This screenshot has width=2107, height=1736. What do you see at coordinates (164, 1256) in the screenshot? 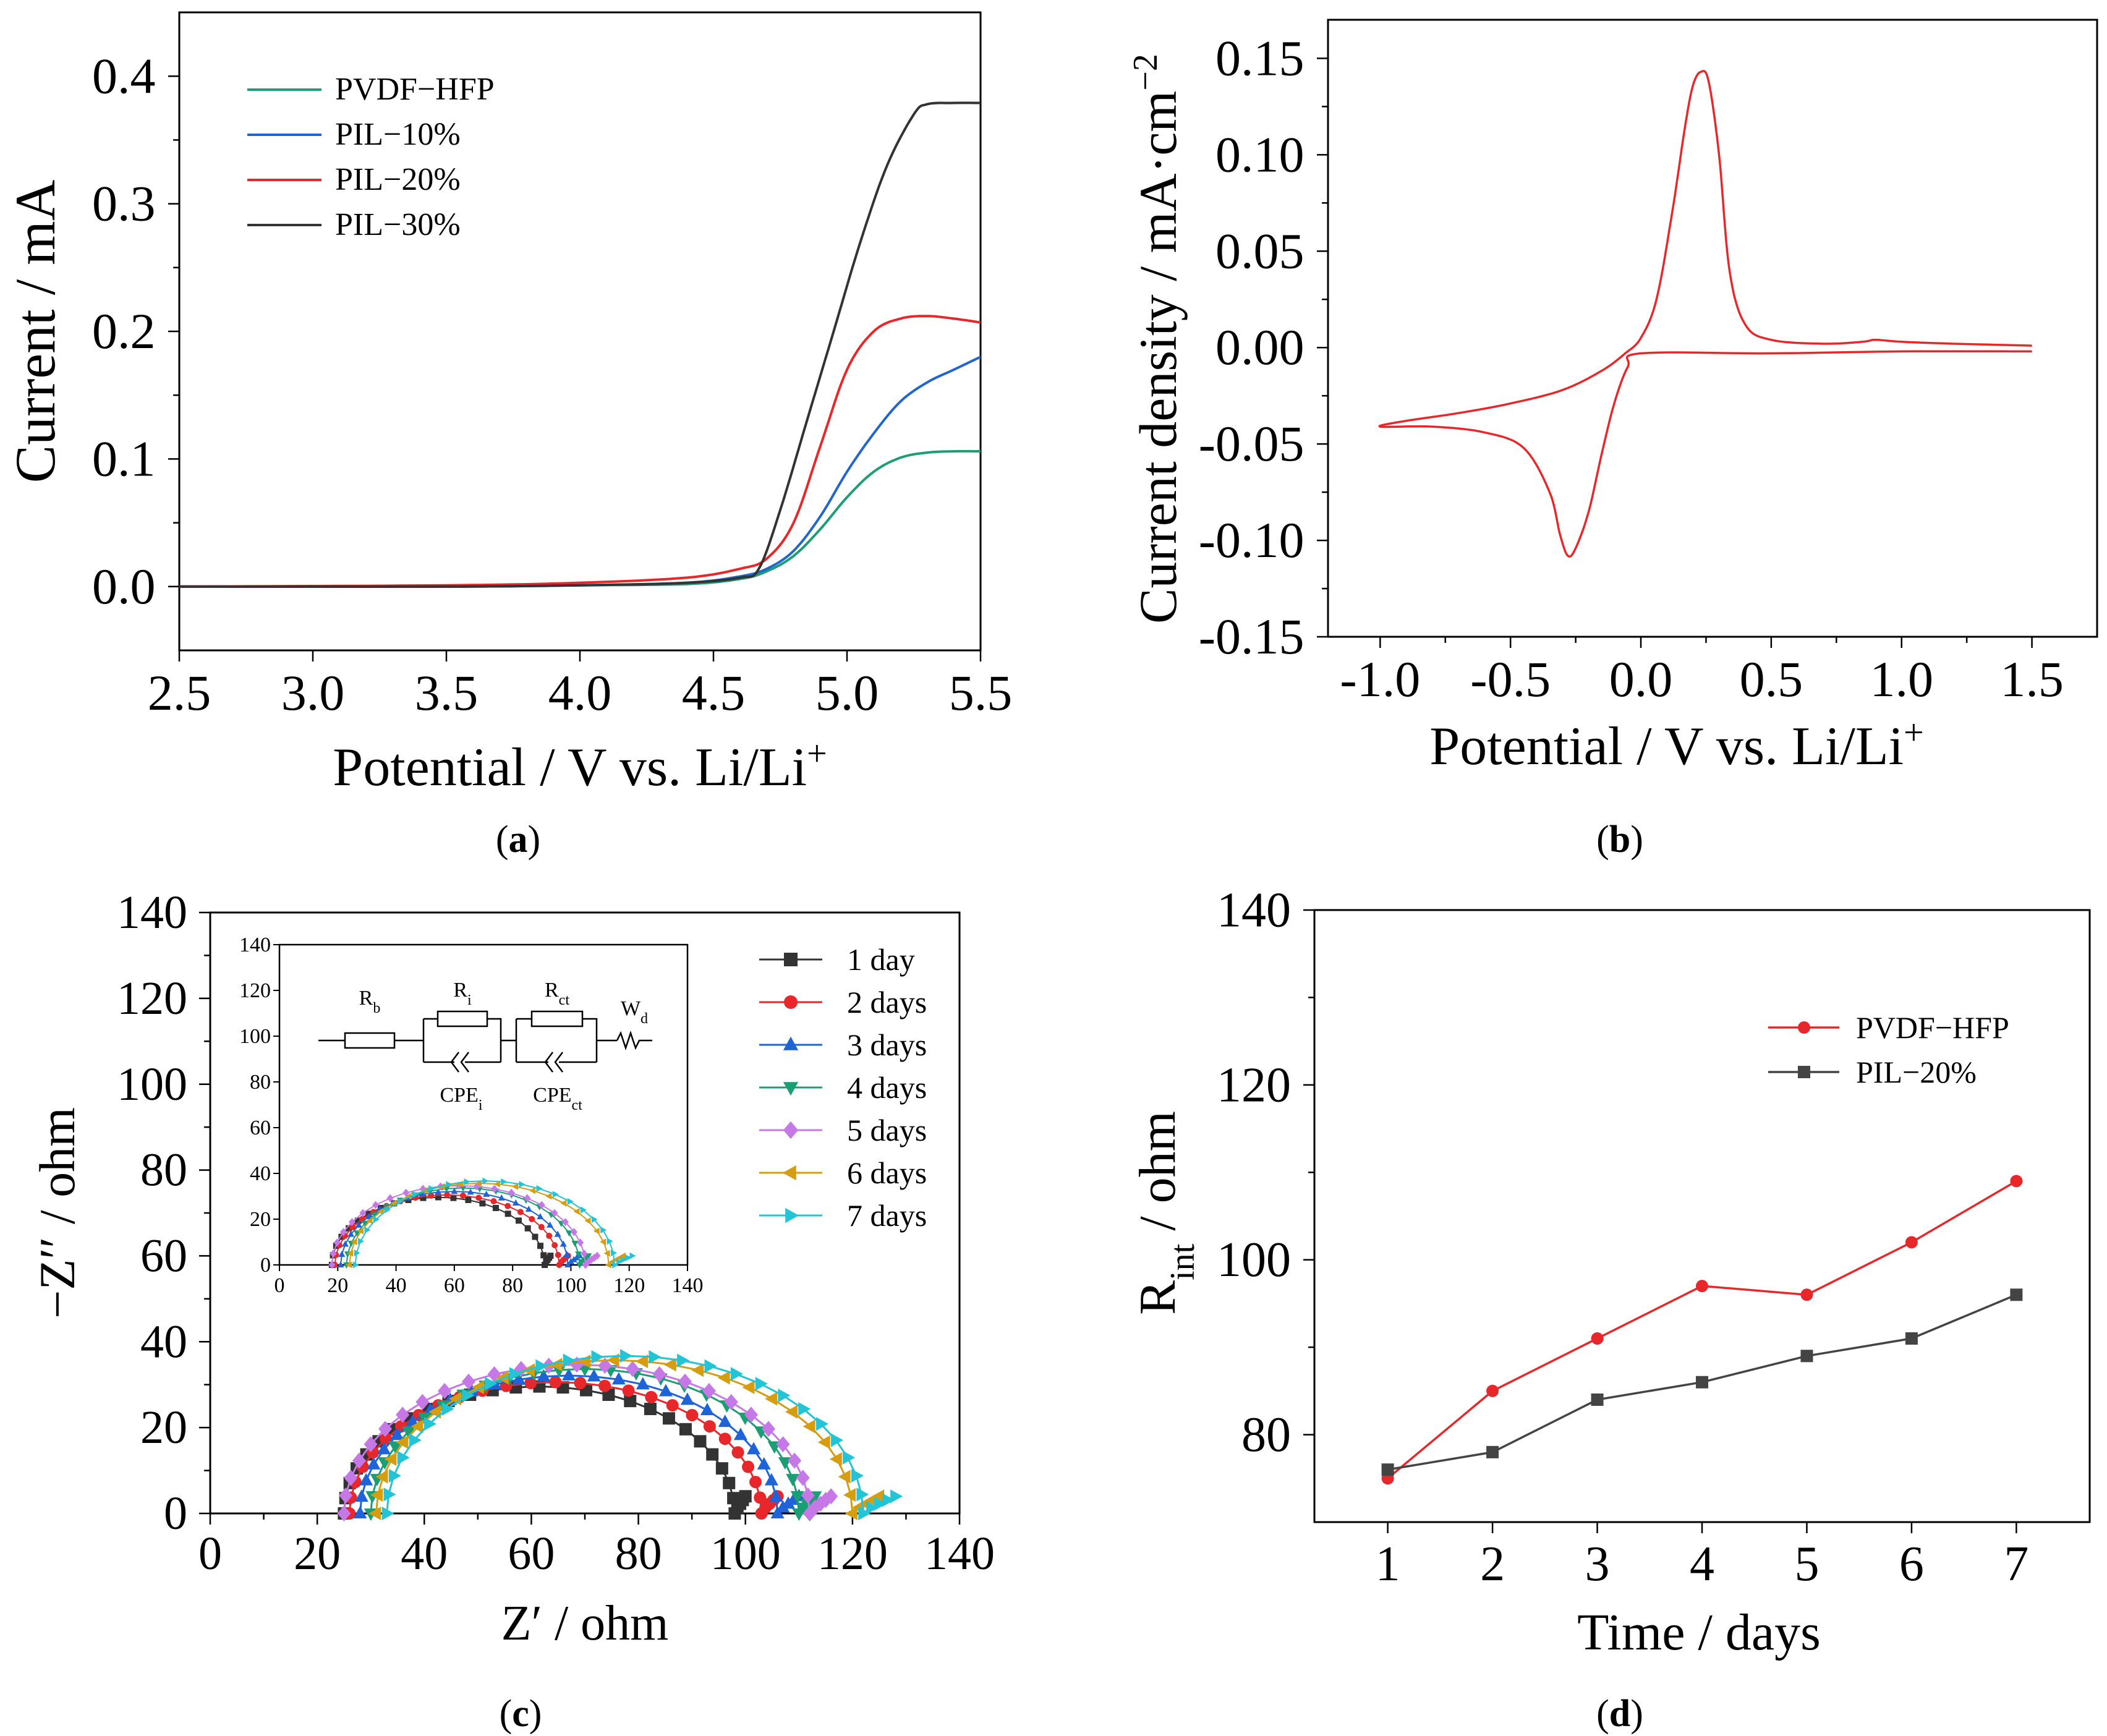
I see `y-tick-label: 60` at bounding box center [164, 1256].